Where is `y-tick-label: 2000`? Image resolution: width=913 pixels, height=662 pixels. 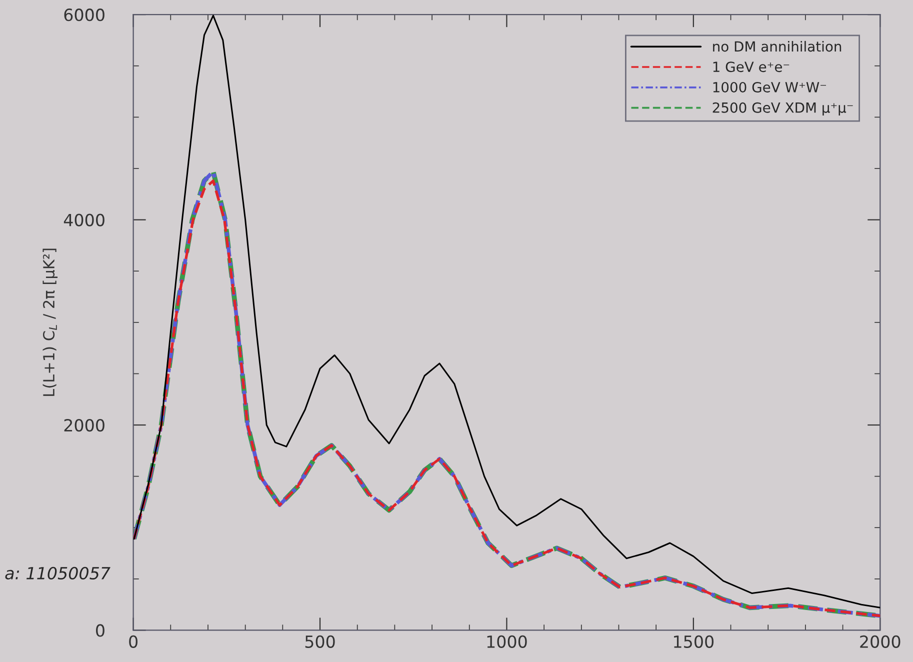 y-tick-label: 2000 is located at coordinates (84, 425).